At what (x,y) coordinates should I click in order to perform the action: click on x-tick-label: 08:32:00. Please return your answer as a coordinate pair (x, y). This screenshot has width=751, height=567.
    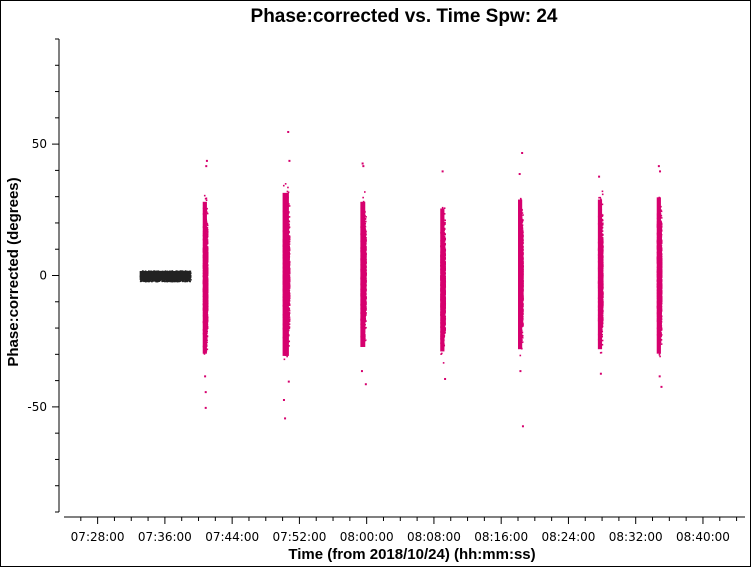
    Looking at the image, I should click on (636, 537).